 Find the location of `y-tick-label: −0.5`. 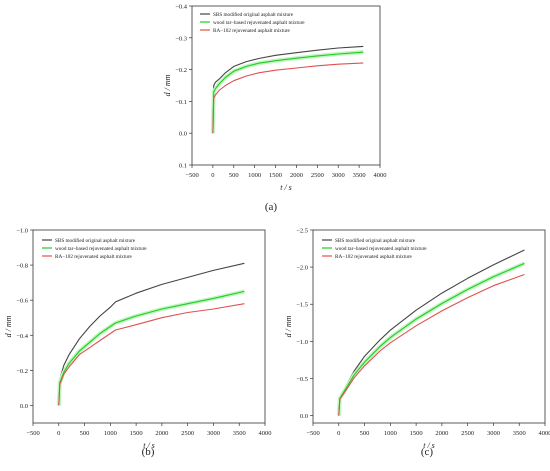

y-tick-label: −0.5 is located at coordinates (302, 379).